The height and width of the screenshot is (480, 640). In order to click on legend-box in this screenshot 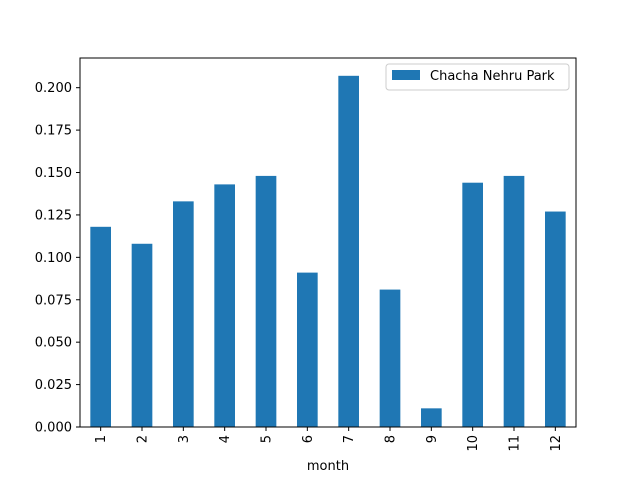, I will do `click(477, 77)`.